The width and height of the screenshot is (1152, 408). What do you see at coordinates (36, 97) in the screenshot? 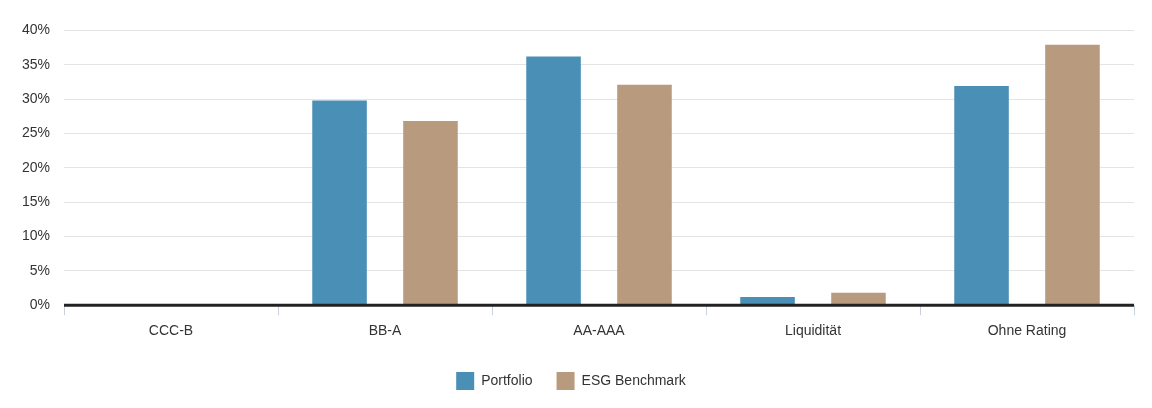
I see `y-tick-label: 30%` at bounding box center [36, 97].